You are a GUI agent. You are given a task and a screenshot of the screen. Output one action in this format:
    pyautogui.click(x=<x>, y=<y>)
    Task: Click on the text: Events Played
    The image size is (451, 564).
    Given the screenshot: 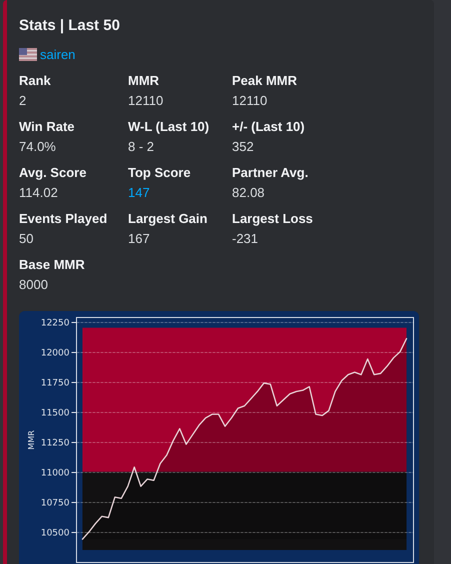 What is the action you would take?
    pyautogui.click(x=63, y=219)
    